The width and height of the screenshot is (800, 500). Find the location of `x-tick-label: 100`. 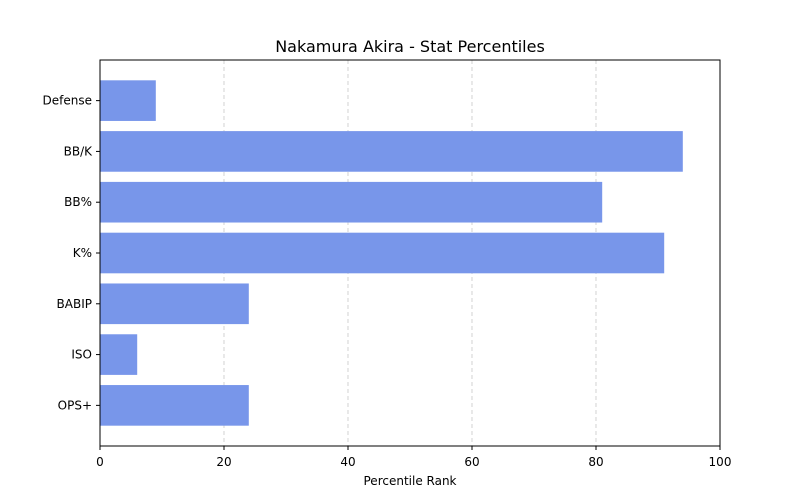

x-tick-label: 100 is located at coordinates (720, 462).